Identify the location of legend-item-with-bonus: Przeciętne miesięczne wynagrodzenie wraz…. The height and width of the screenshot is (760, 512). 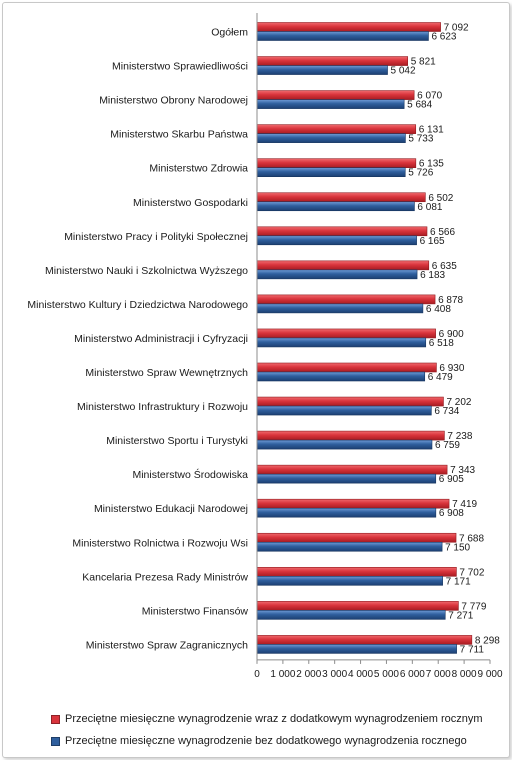
(276, 719).